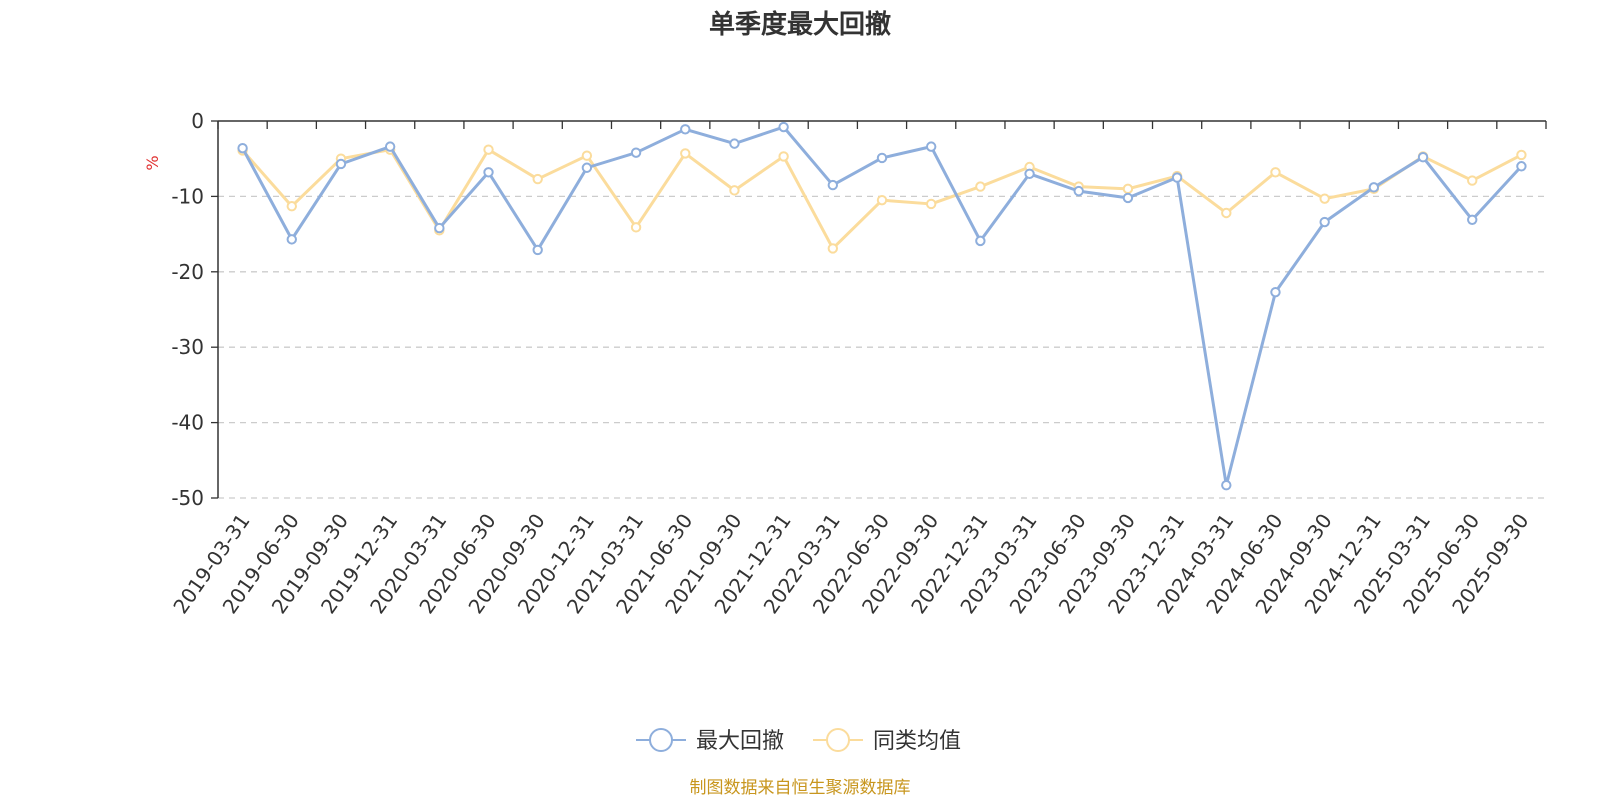  What do you see at coordinates (187, 498) in the screenshot?
I see `y-tick-label: -50` at bounding box center [187, 498].